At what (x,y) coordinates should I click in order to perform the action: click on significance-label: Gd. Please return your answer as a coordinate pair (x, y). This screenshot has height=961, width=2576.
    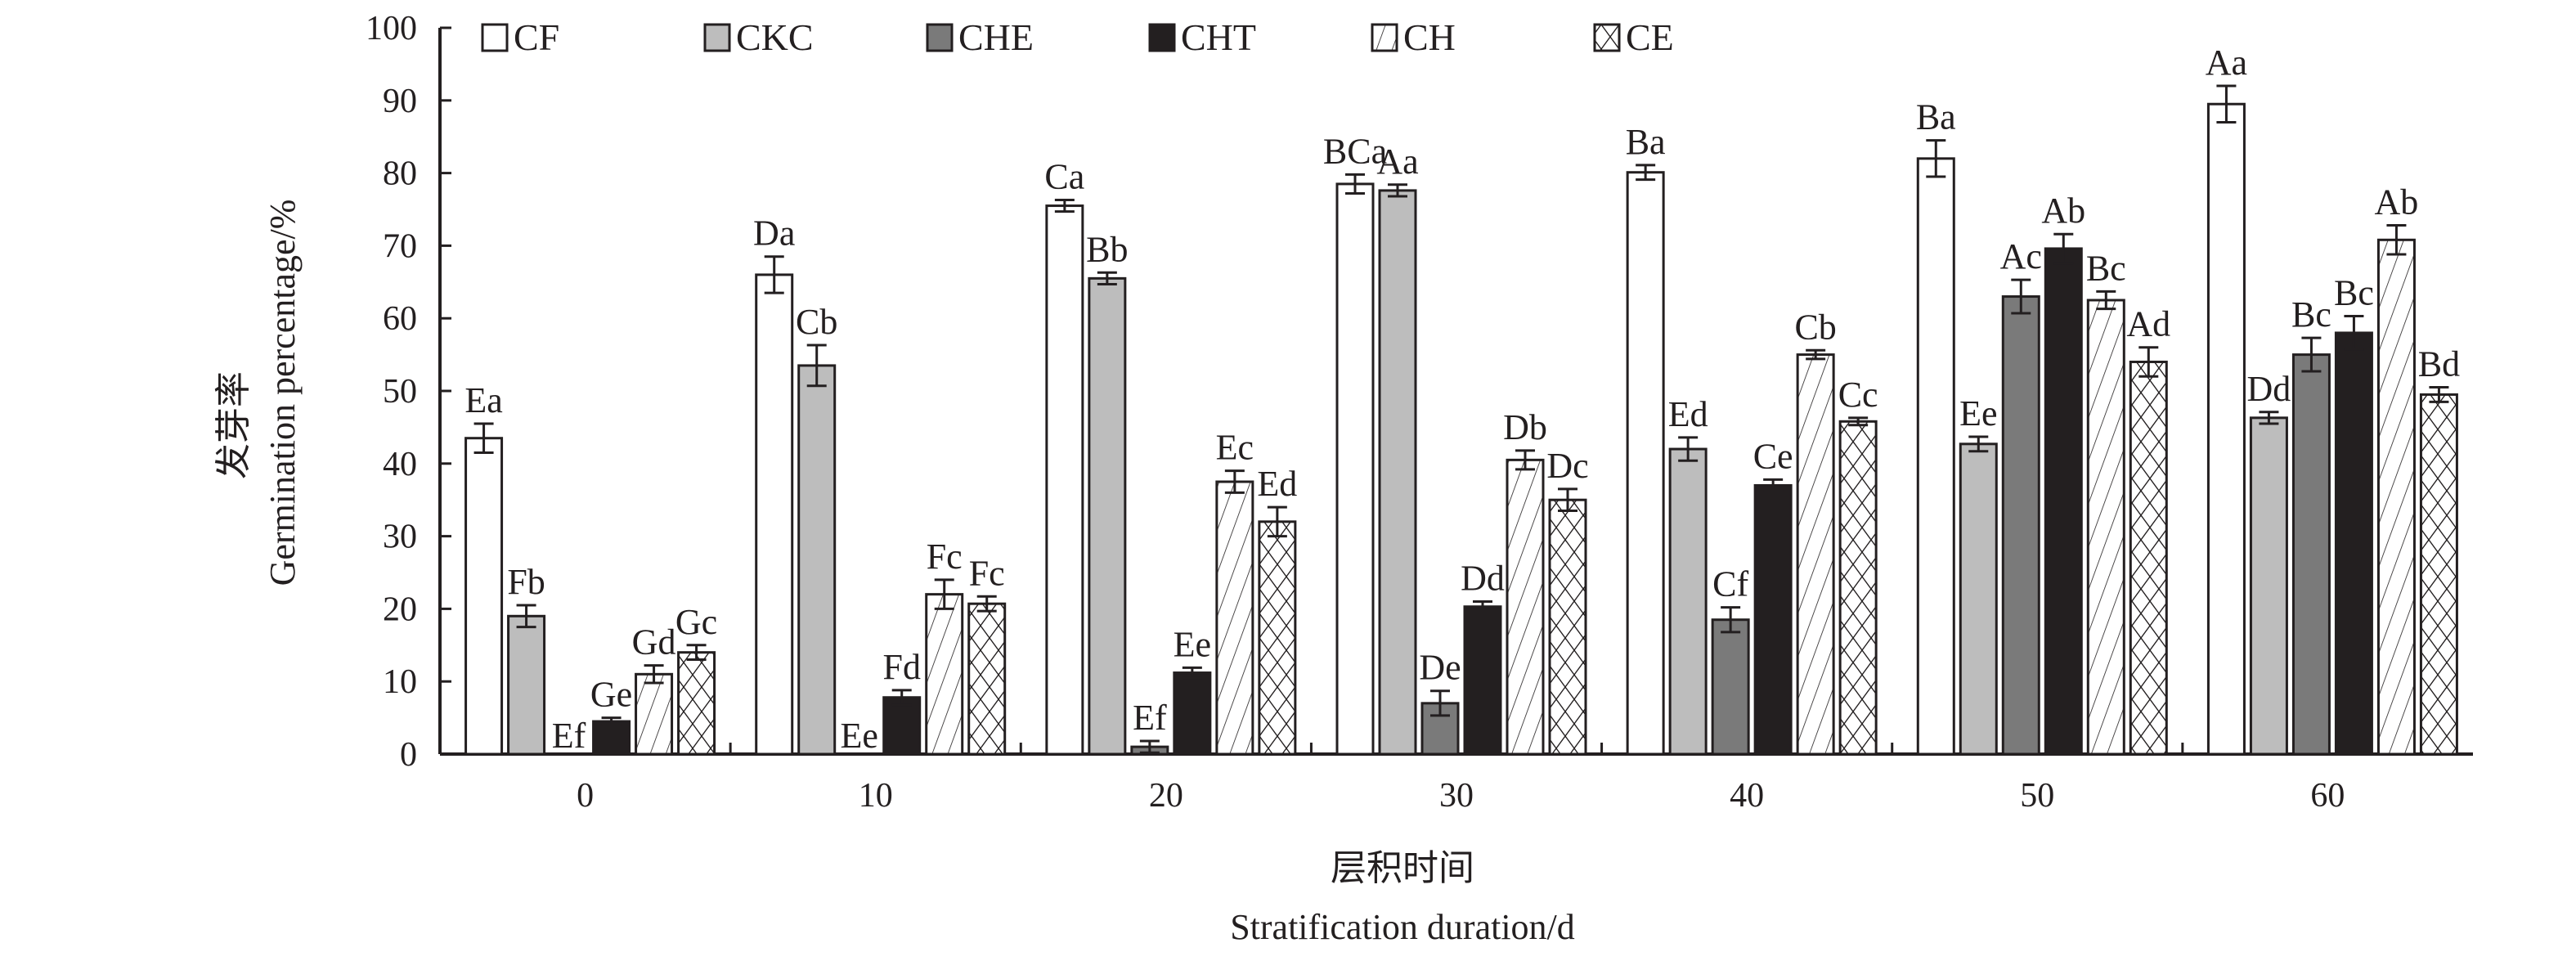
    Looking at the image, I should click on (654, 642).